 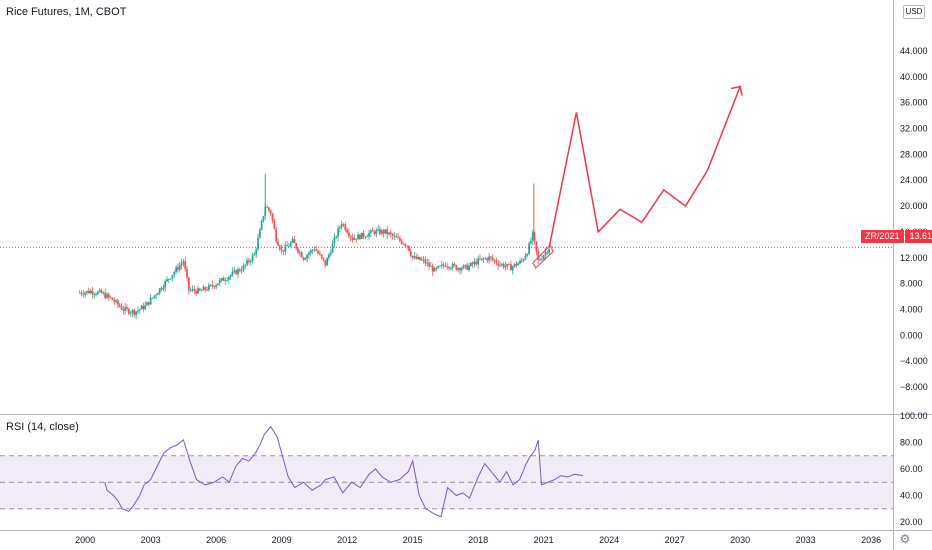 What do you see at coordinates (914, 258) in the screenshot?
I see `price-tick-label: 12.000` at bounding box center [914, 258].